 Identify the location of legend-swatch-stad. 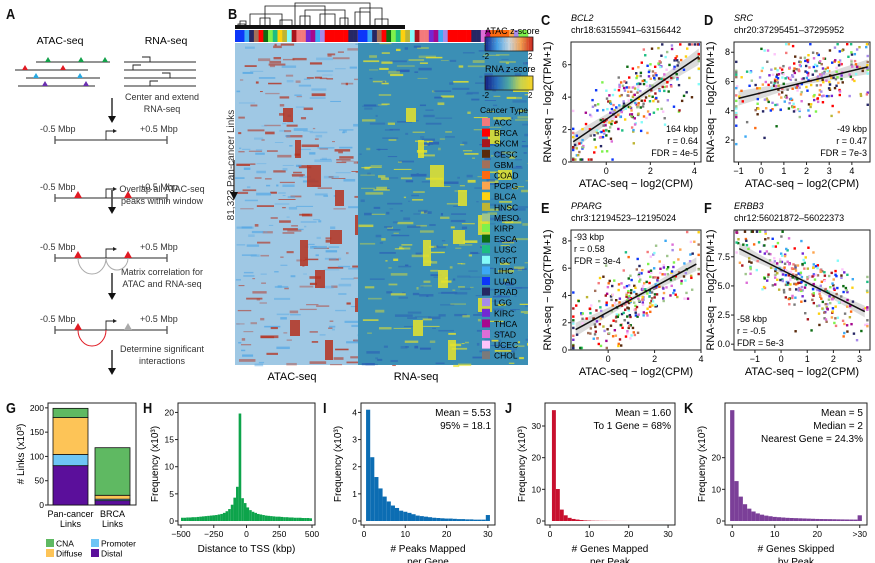
(486, 334).